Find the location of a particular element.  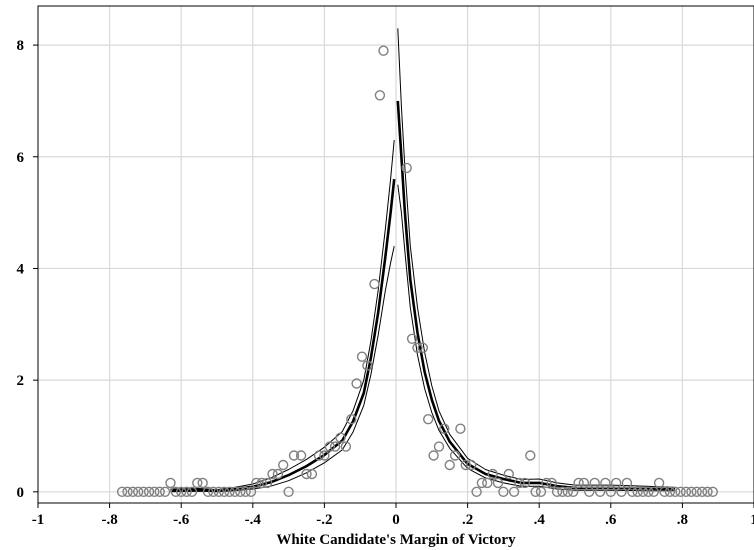

x-tick-label: .4 is located at coordinates (540, 520).